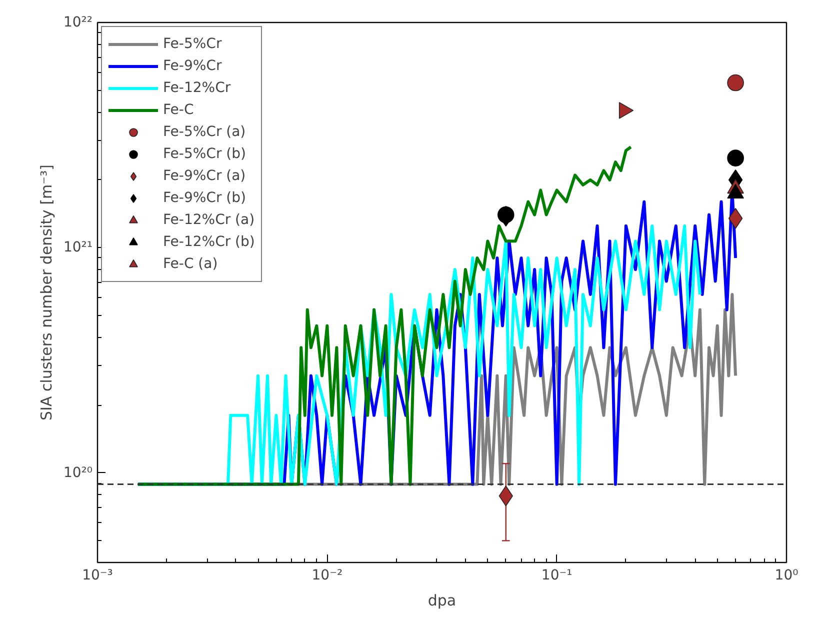 Image resolution: width=814 pixels, height=627 pixels. What do you see at coordinates (46, 292) in the screenshot?
I see `y-axis-title: SIA clusters number density [m⁻³]` at bounding box center [46, 292].